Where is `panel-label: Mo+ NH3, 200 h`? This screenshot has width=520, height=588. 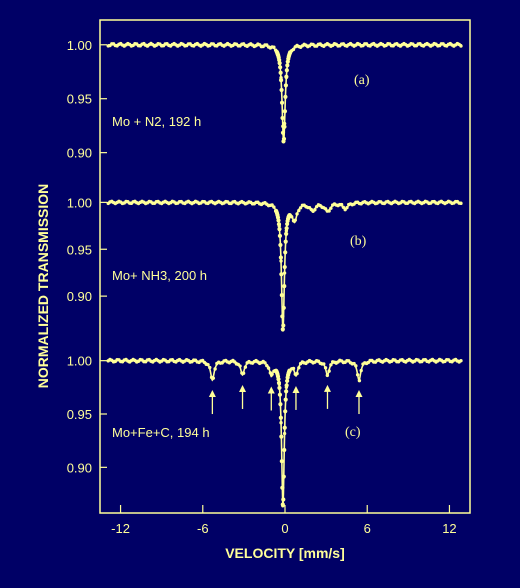
panel-label: Mo+ NH3, 200 h is located at coordinates (159, 275).